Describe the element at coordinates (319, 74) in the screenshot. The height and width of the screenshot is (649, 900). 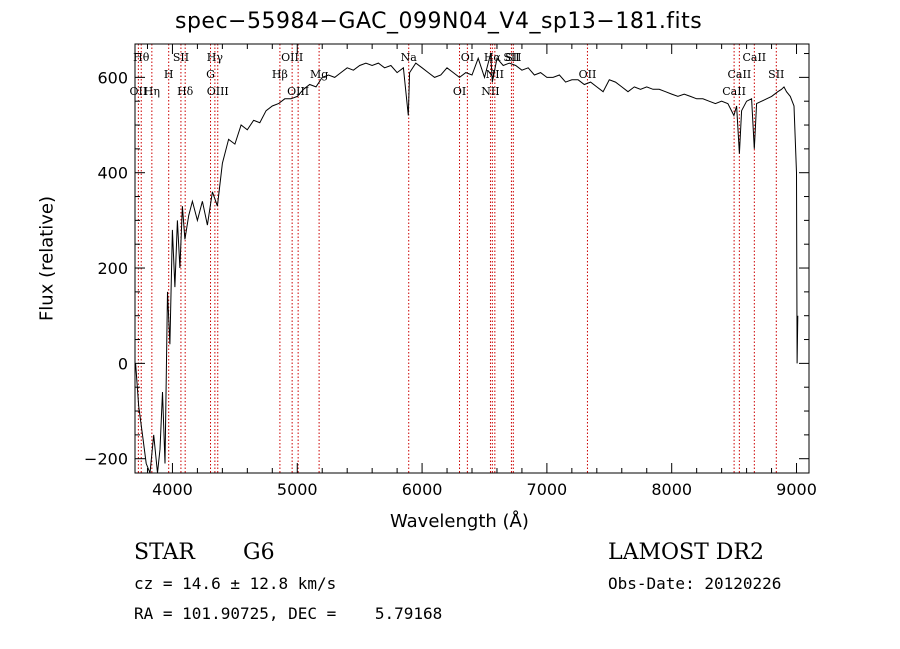
I see `line-marker-label-12: Mg` at that location.